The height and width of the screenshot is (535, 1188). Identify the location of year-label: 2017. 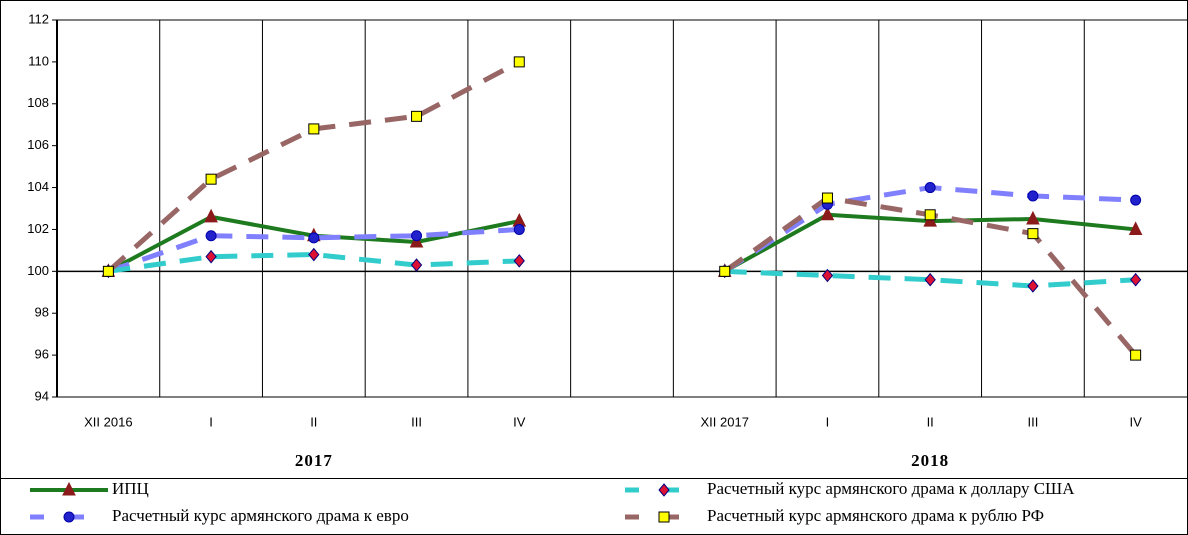
(314, 460).